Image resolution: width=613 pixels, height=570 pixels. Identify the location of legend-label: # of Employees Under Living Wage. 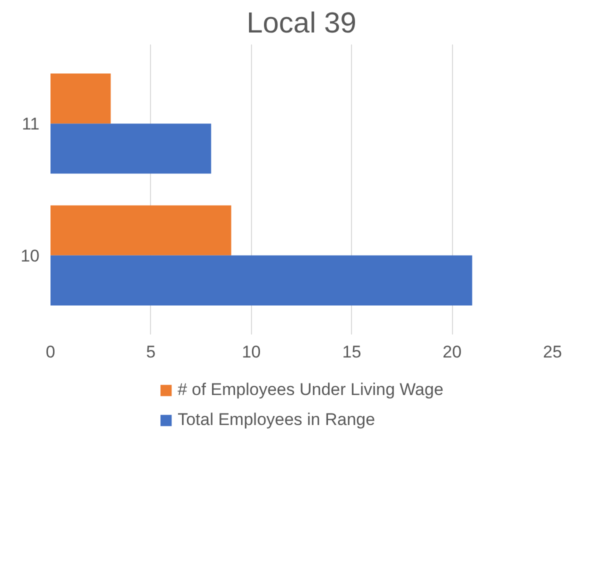
(311, 390).